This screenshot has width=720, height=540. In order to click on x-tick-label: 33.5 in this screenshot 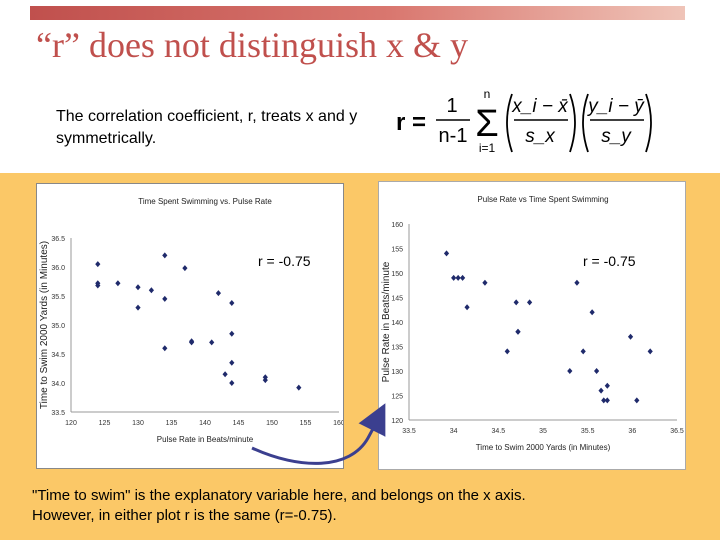, I will do `click(409, 431)`.